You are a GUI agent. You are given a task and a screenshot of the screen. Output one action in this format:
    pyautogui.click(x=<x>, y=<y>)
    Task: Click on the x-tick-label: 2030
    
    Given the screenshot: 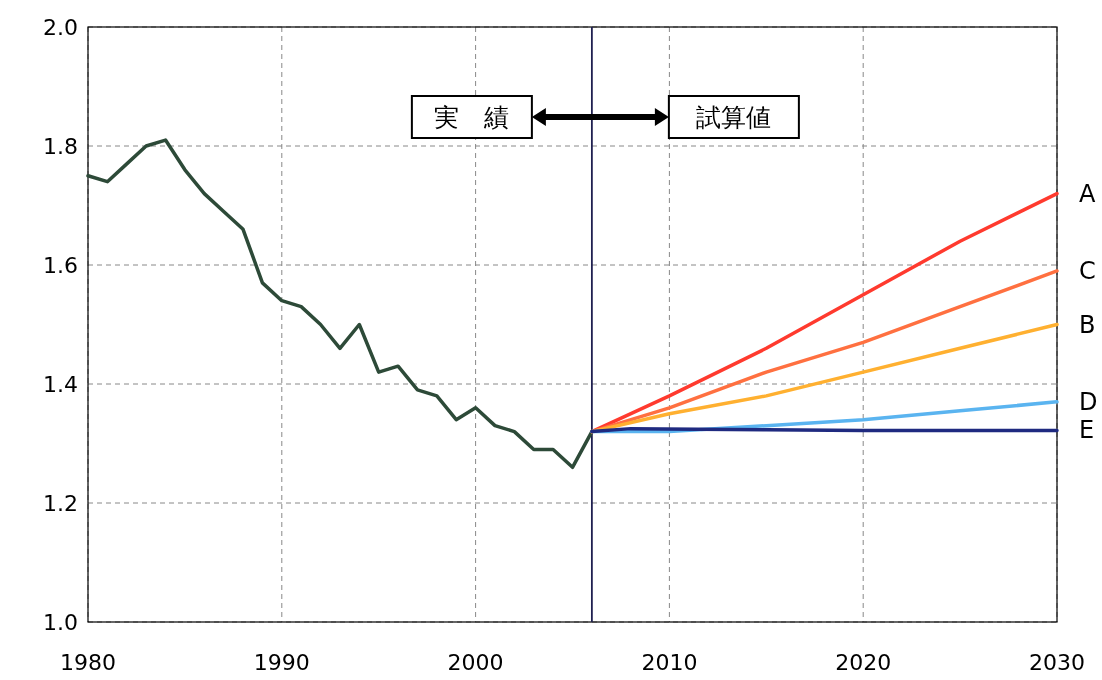 What is the action you would take?
    pyautogui.click(x=1057, y=662)
    